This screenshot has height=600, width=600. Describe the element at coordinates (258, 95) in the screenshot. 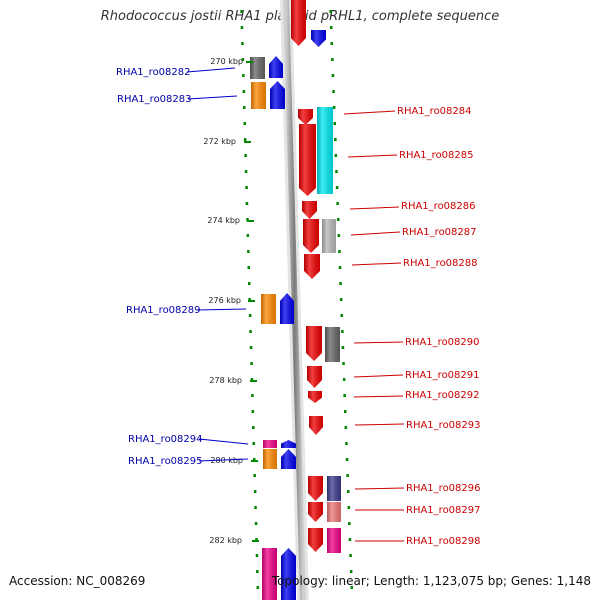

I see `feature-ro08283-orange` at that location.